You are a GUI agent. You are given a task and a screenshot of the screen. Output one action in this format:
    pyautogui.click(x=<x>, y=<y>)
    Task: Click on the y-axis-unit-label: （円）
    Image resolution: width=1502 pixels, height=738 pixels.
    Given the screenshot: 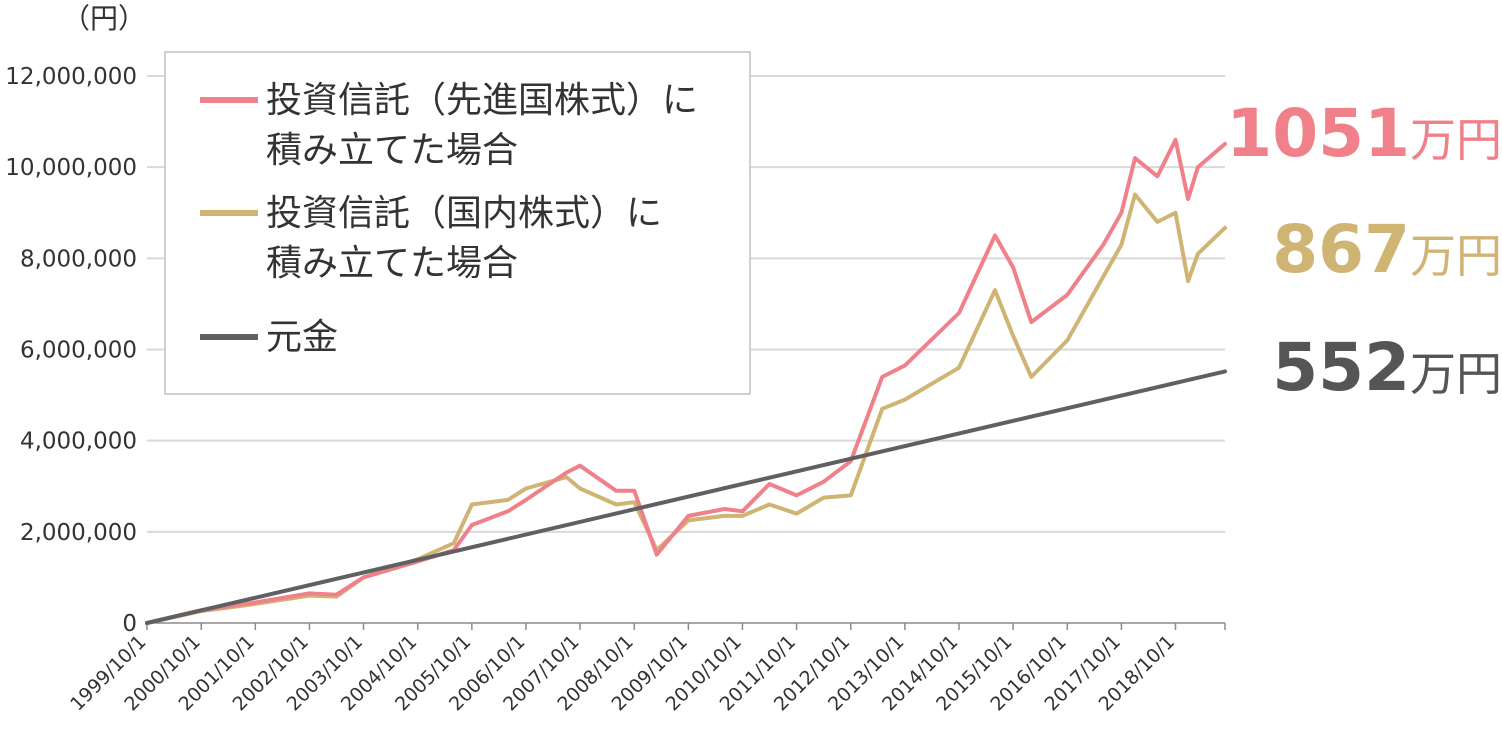 What is the action you would take?
    pyautogui.click(x=104, y=18)
    